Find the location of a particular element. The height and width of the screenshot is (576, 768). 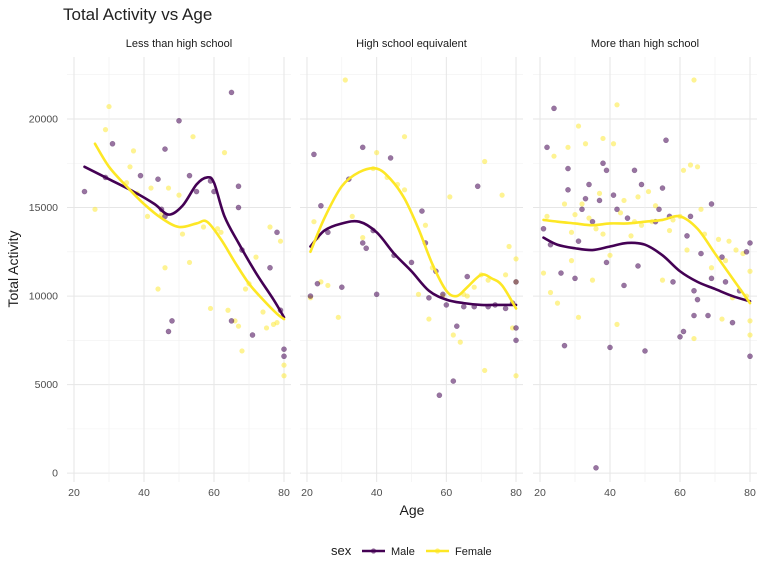

x-tick-label: 80 is located at coordinates (750, 493).